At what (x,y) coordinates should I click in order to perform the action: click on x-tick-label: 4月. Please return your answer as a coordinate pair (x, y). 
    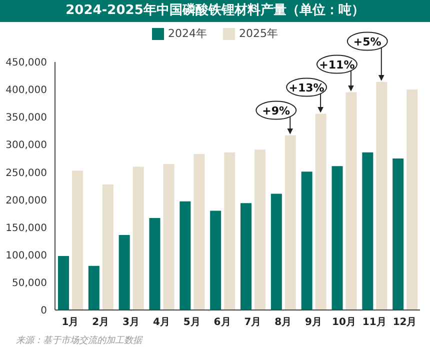
    Looking at the image, I should click on (161, 322).